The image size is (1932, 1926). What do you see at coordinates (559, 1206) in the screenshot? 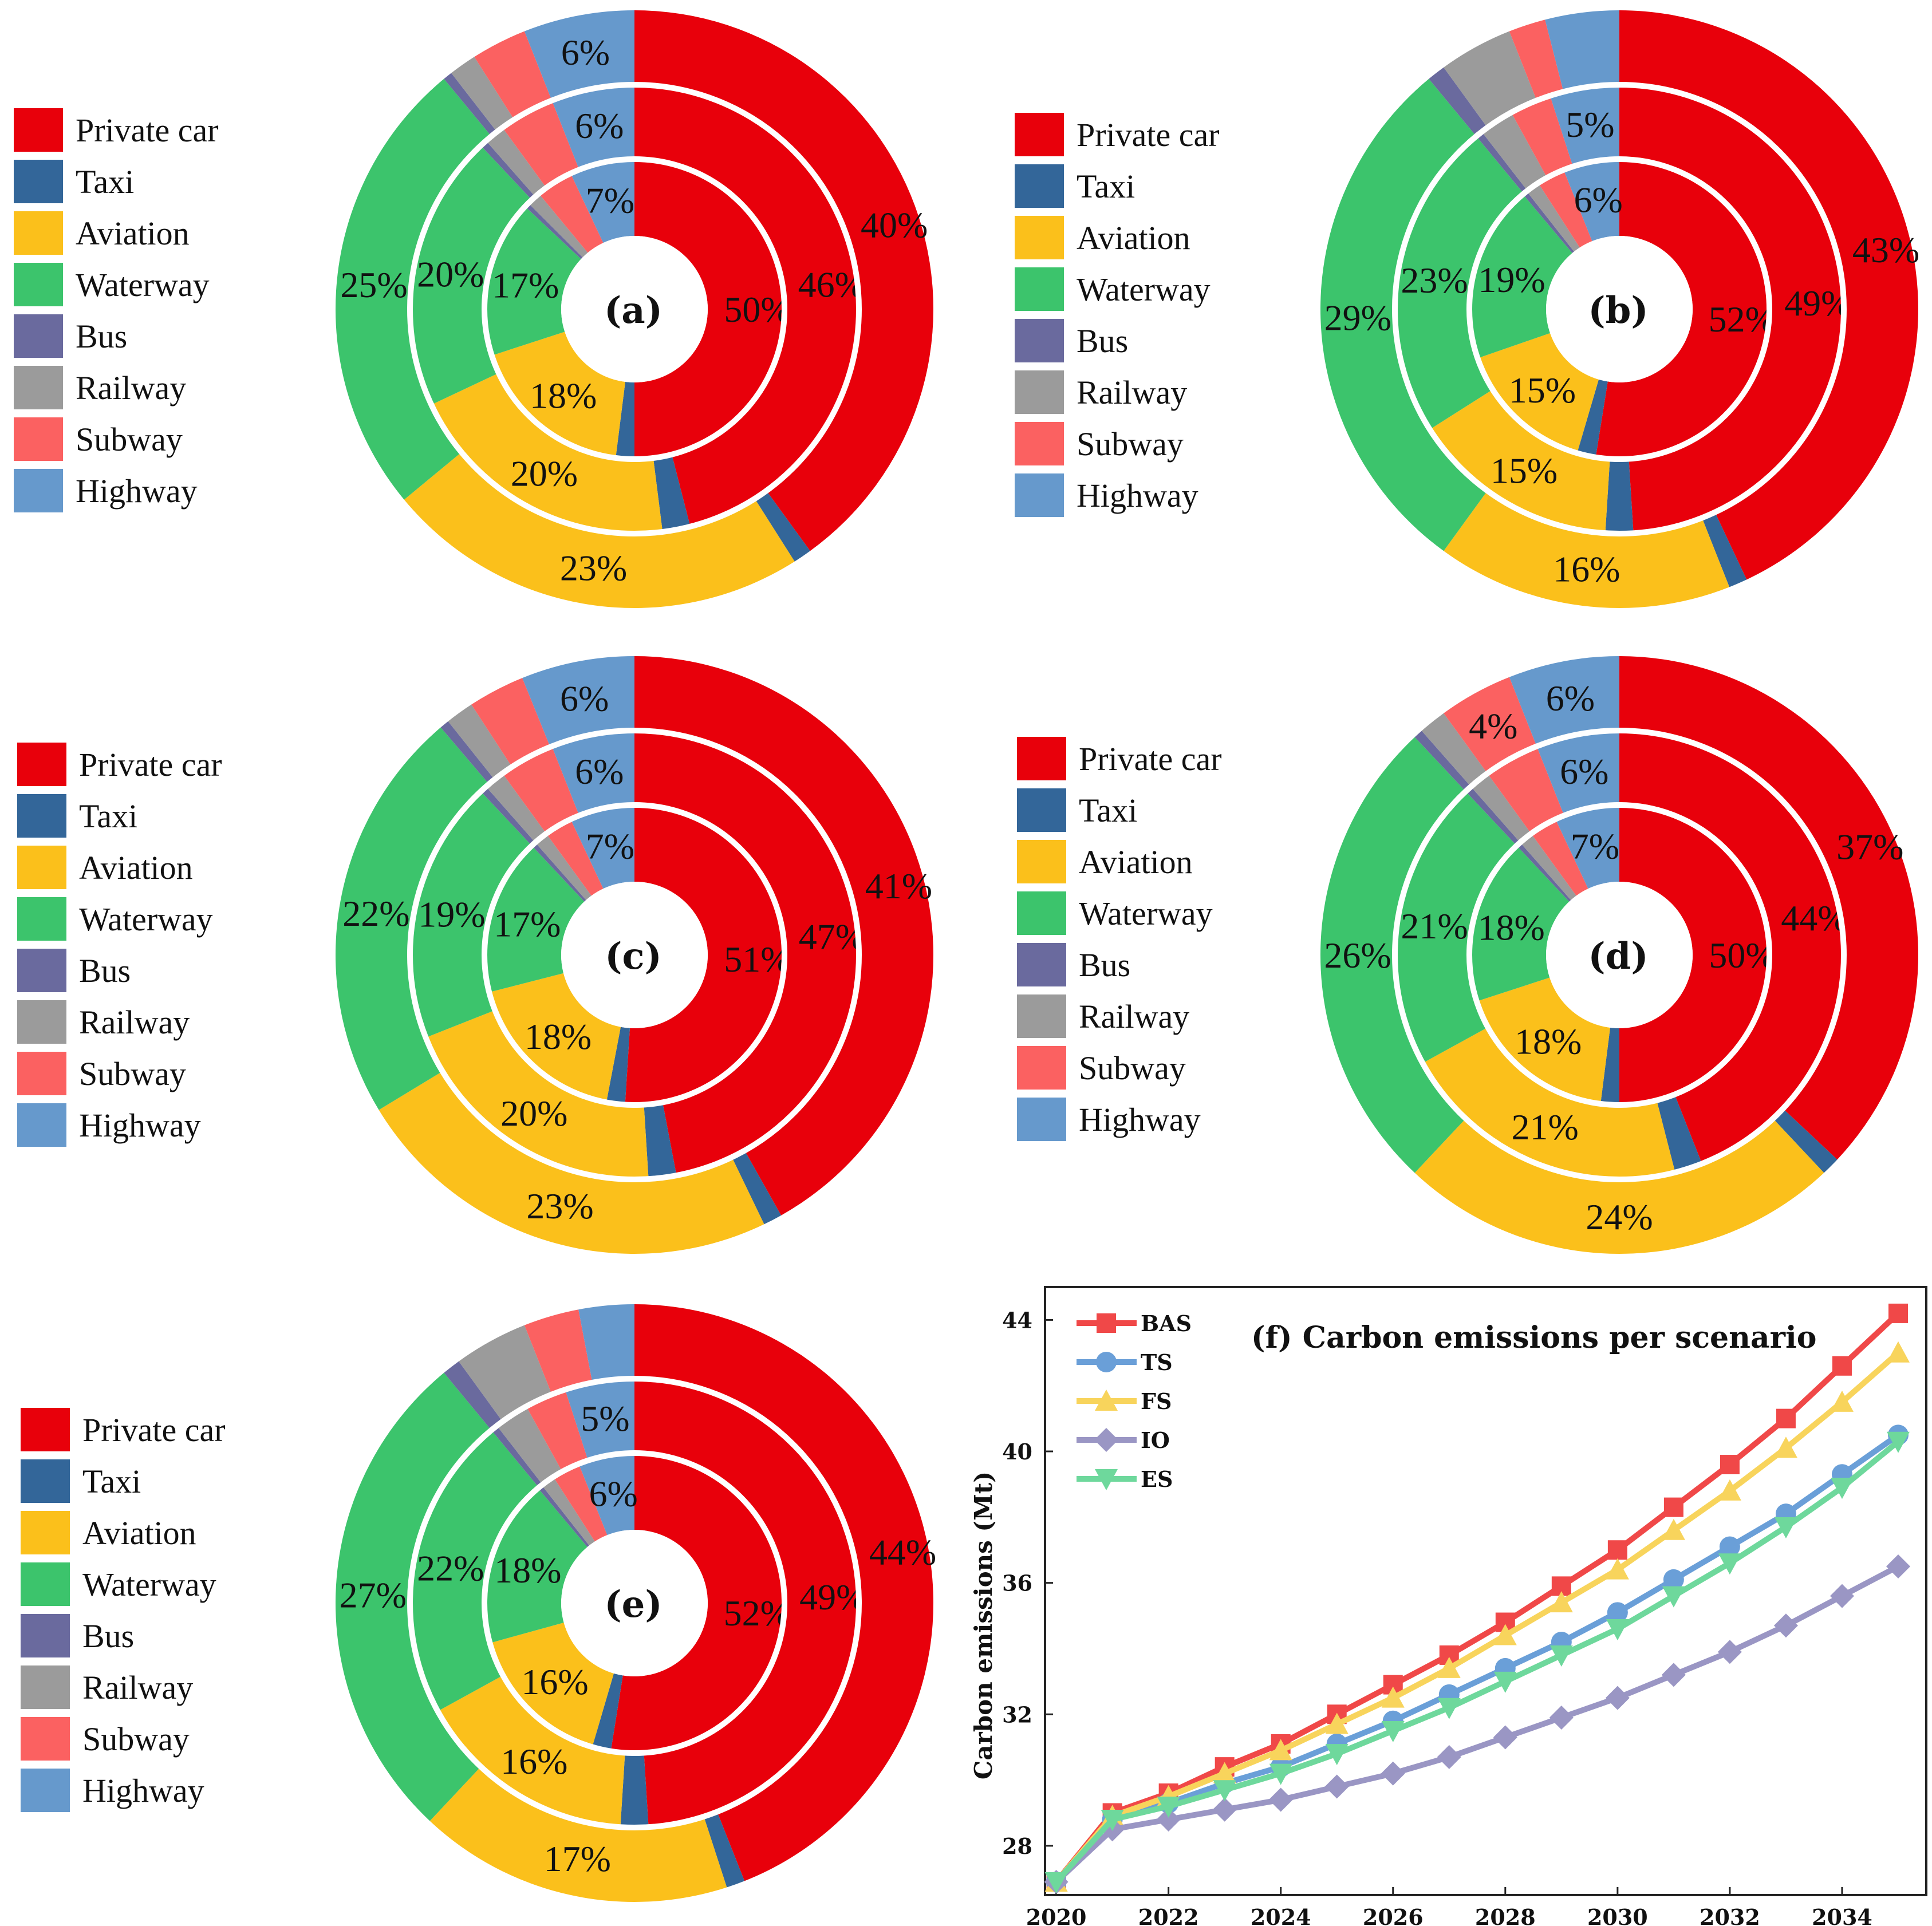
I see `slice-label: 23%` at bounding box center [559, 1206].